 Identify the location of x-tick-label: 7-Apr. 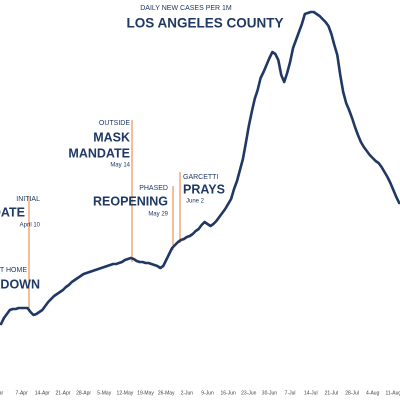
(22, 393).